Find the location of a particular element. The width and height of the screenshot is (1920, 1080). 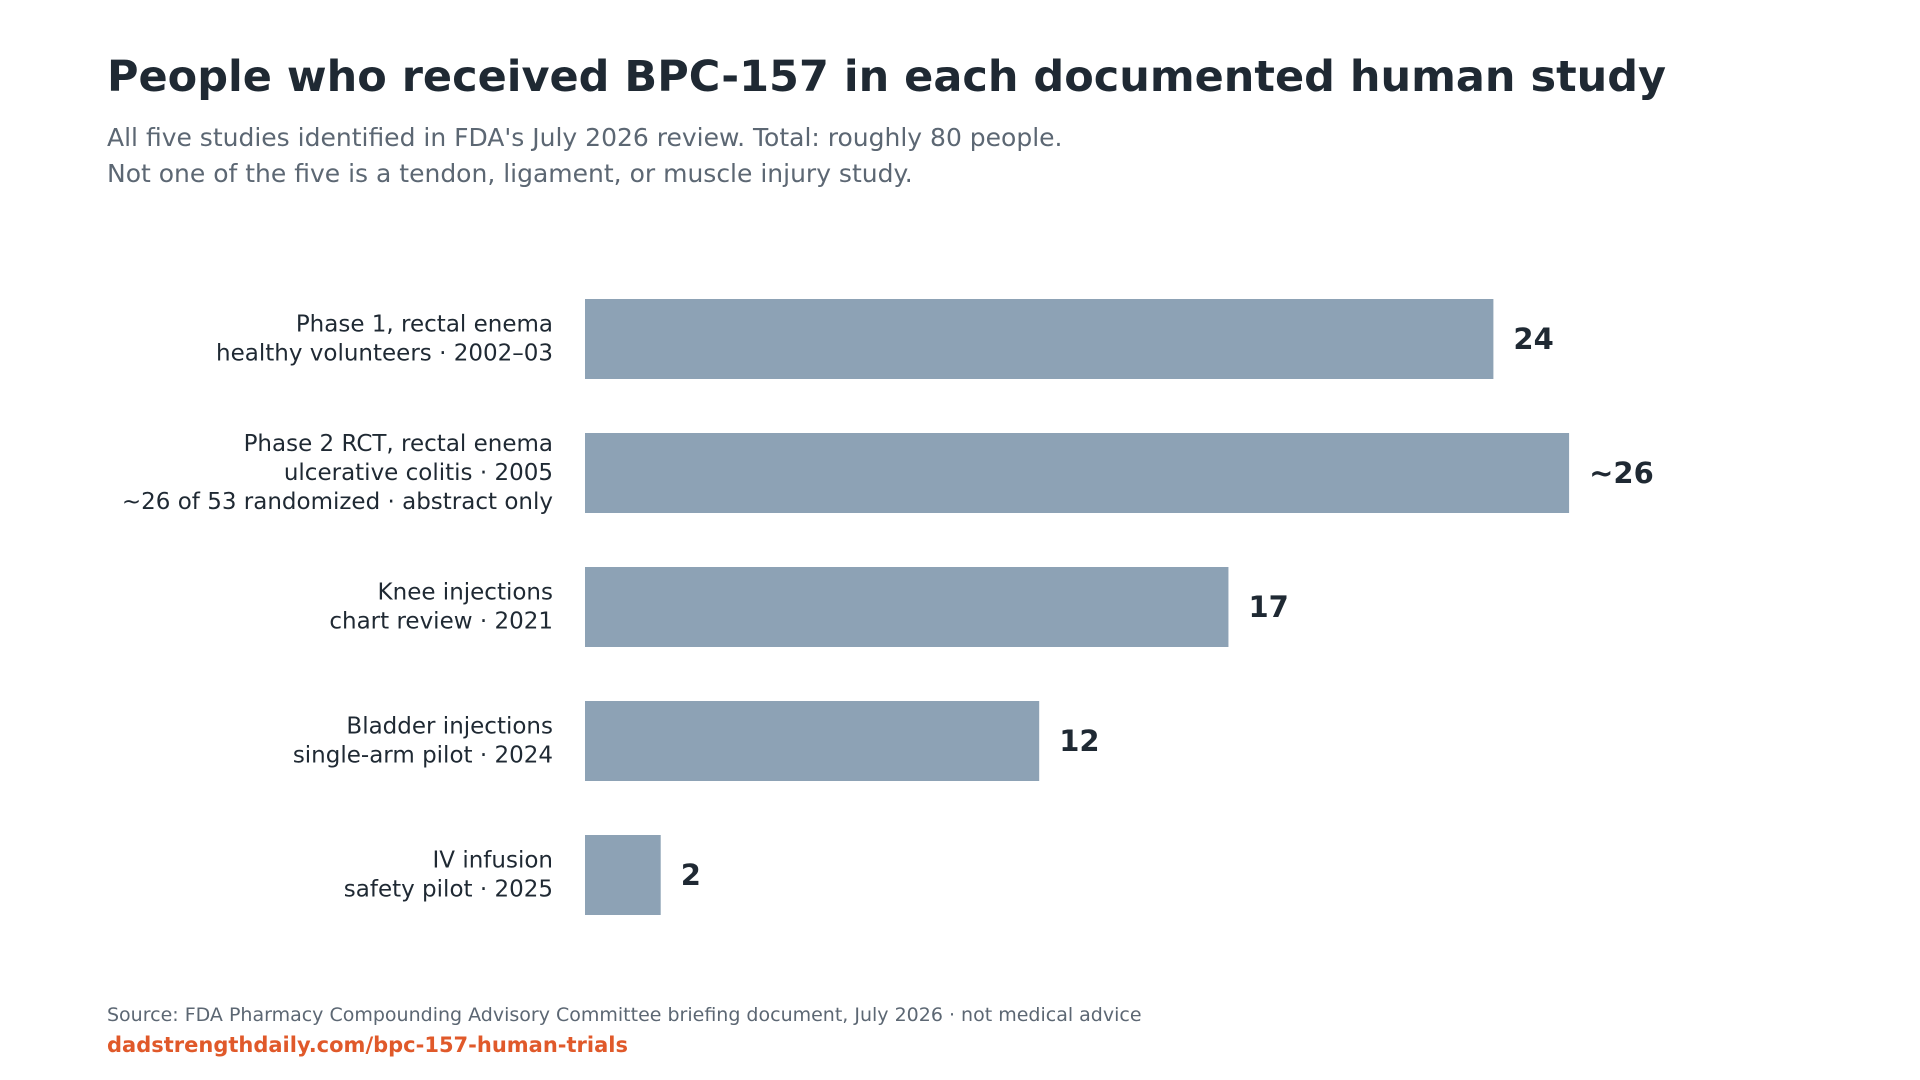

category-label-4-line-1: Bladder injections is located at coordinates (449, 727).